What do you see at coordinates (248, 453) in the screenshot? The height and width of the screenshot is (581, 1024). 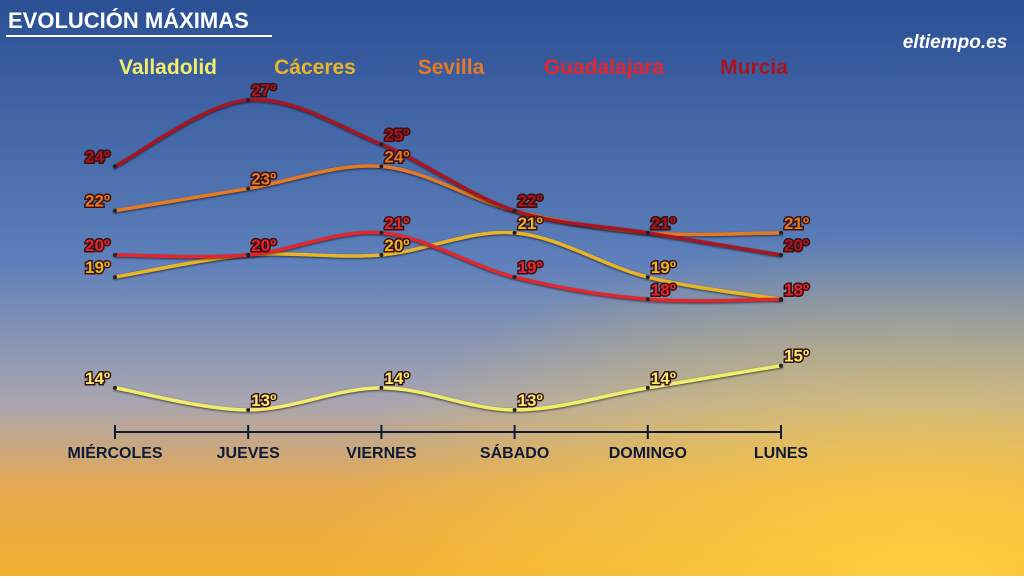 I see `x-tick-label: JUEVES` at bounding box center [248, 453].